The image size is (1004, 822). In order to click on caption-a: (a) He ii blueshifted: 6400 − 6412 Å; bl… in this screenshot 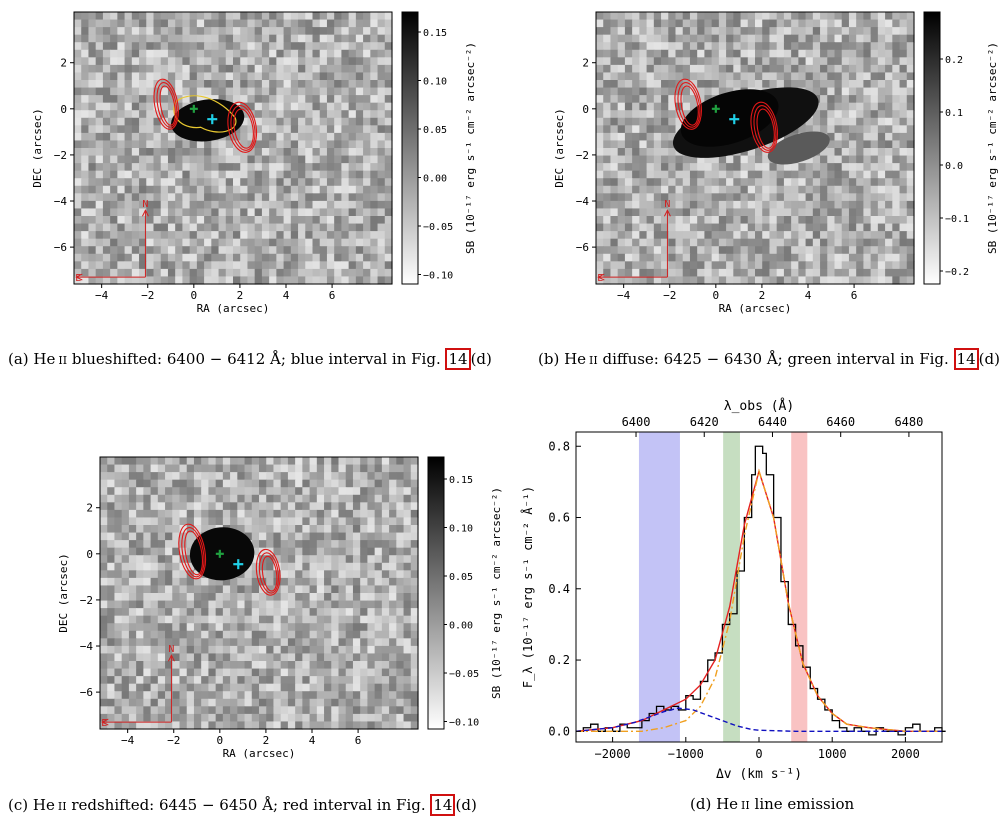, I will do `click(250, 359)`.